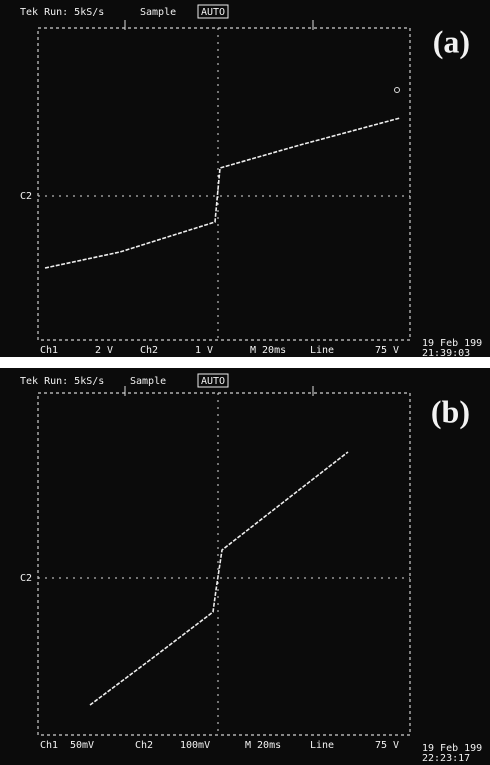 This screenshot has width=490, height=765. What do you see at coordinates (451, 41) in the screenshot?
I see `panel-label: (a)` at bounding box center [451, 41].